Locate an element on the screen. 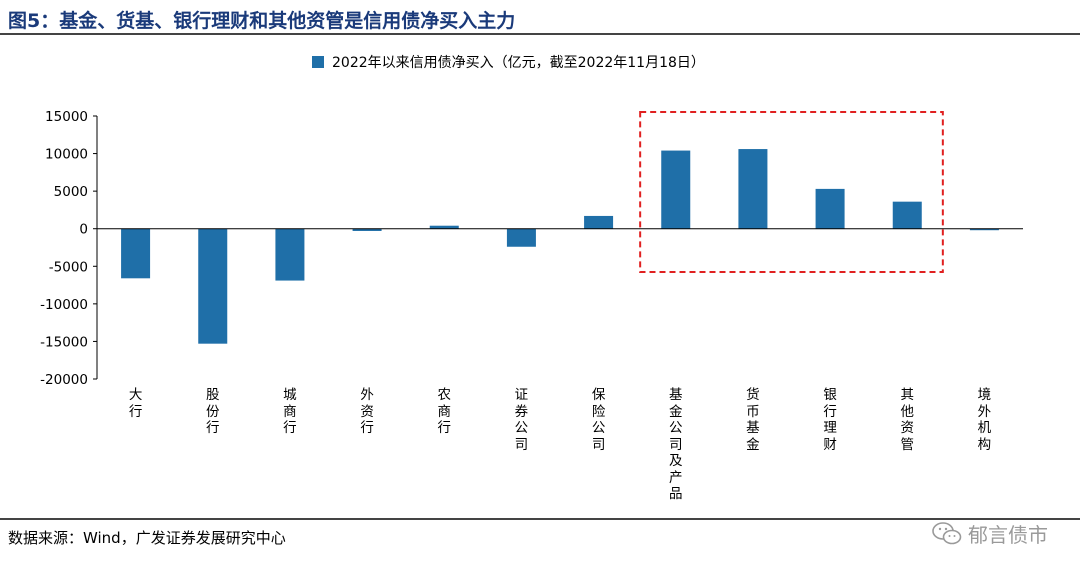 The image size is (1080, 577). x-tick-label: 境外机构 is located at coordinates (984, 420).